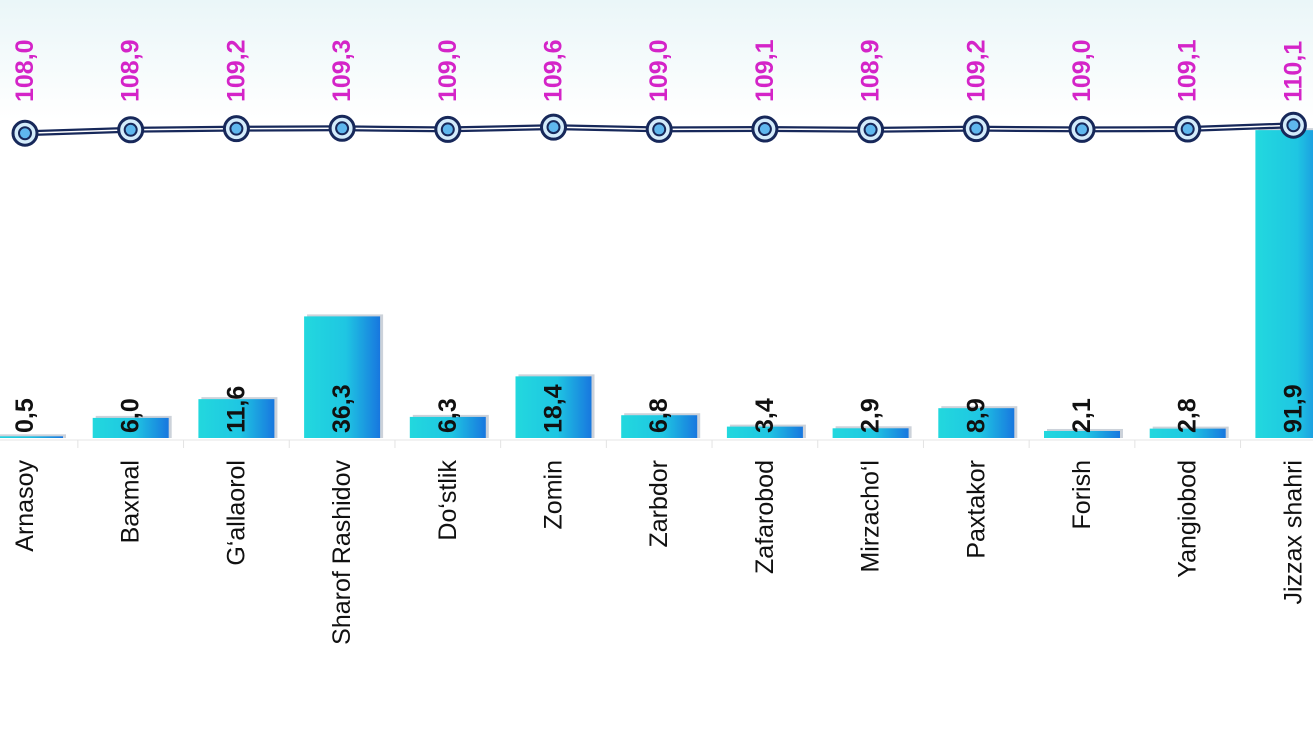  What do you see at coordinates (871, 415) in the screenshot?
I see `data-label: 2,9` at bounding box center [871, 415].